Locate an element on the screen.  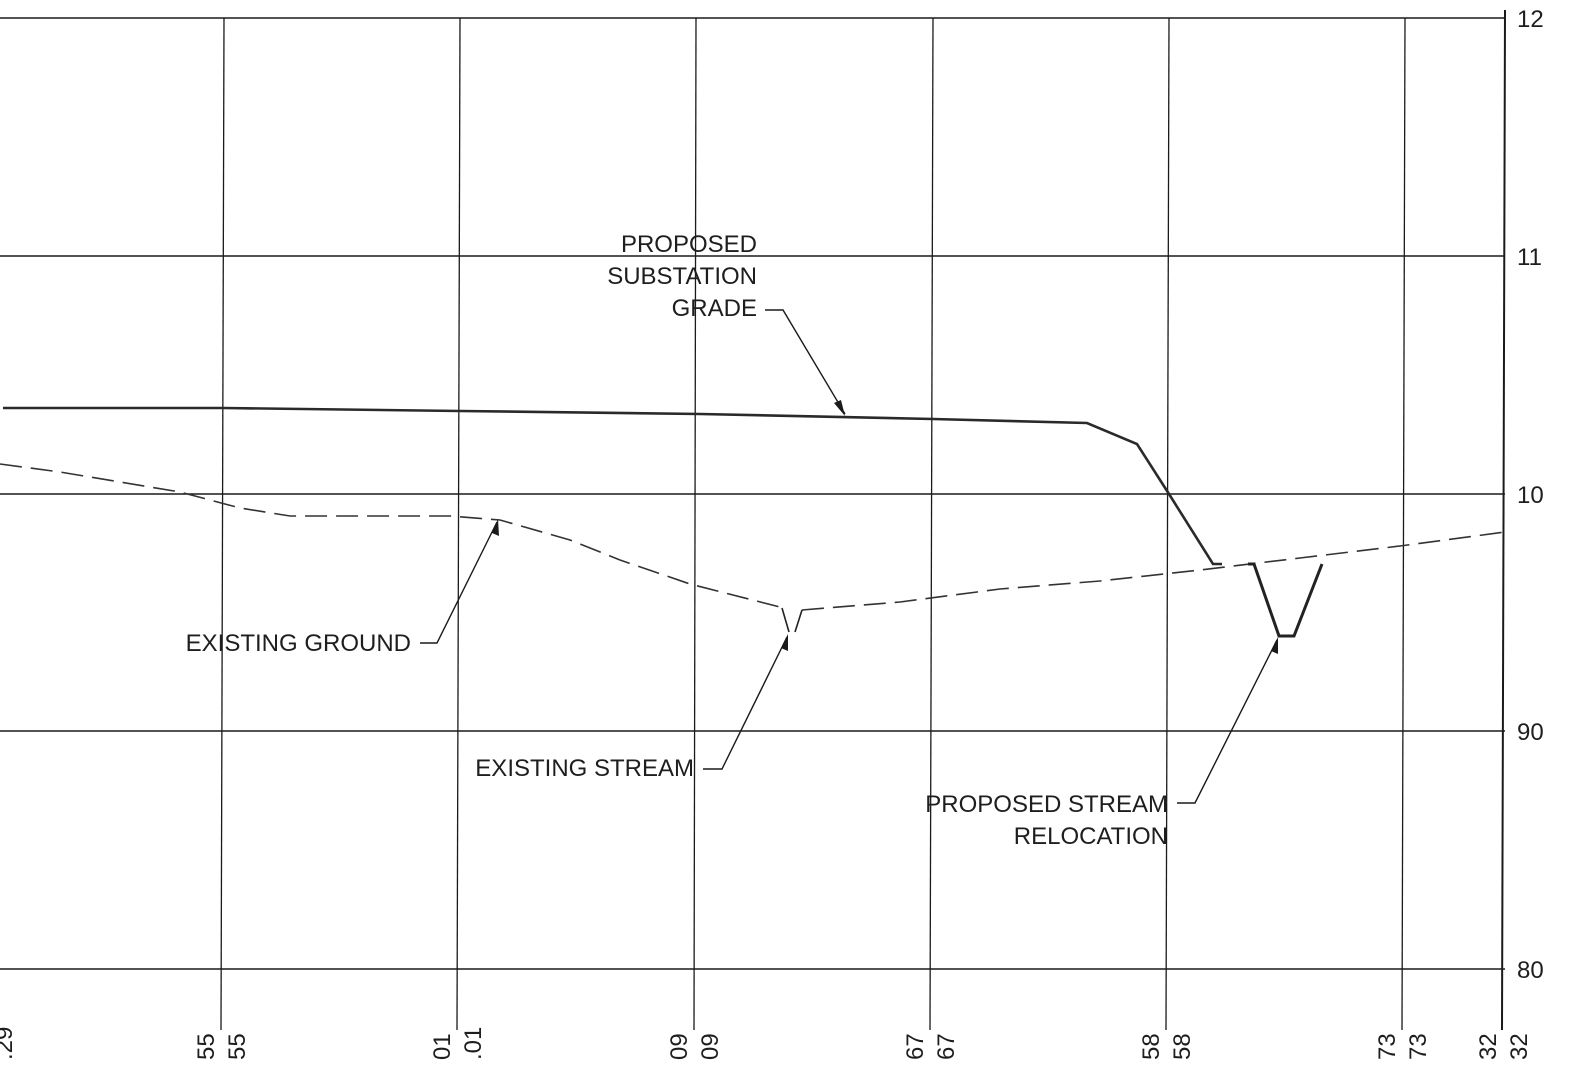
proposed-grade-label-line-1: PROPOSED is located at coordinates (689, 244).